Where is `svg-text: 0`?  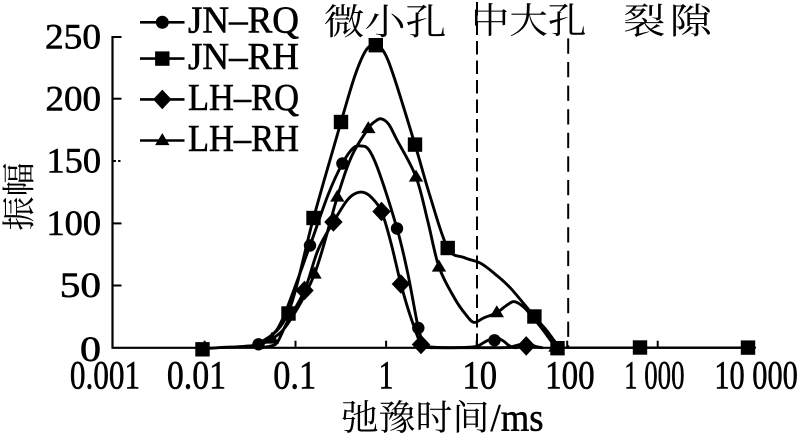
svg-text: 0 is located at coordinates (90, 349).